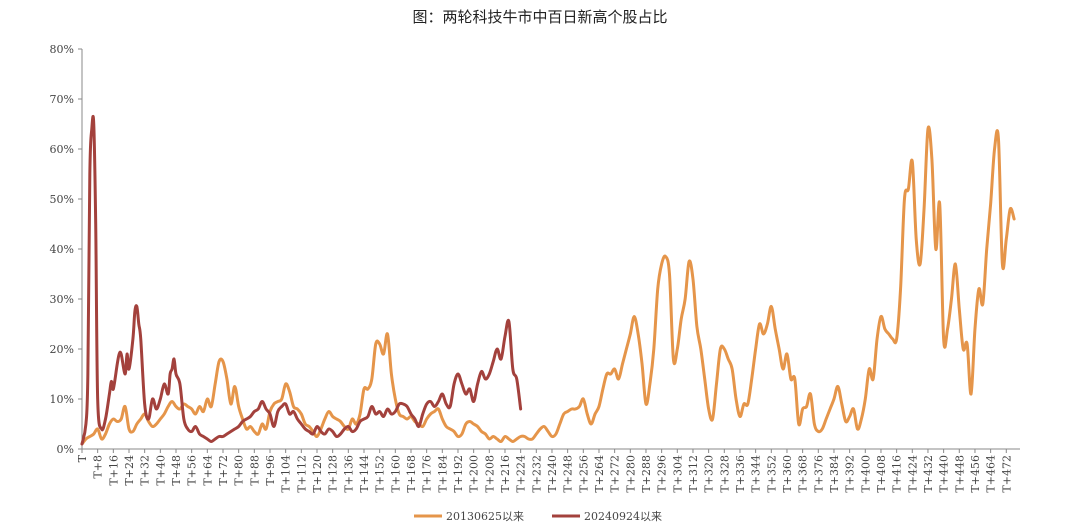  I want to click on x-tick-label: T+120, so click(317, 474).